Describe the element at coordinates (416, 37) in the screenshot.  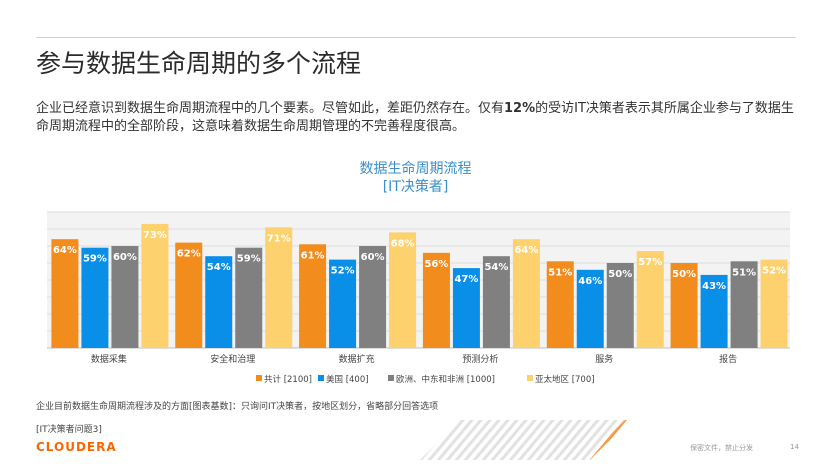
I see `top-divider` at that location.